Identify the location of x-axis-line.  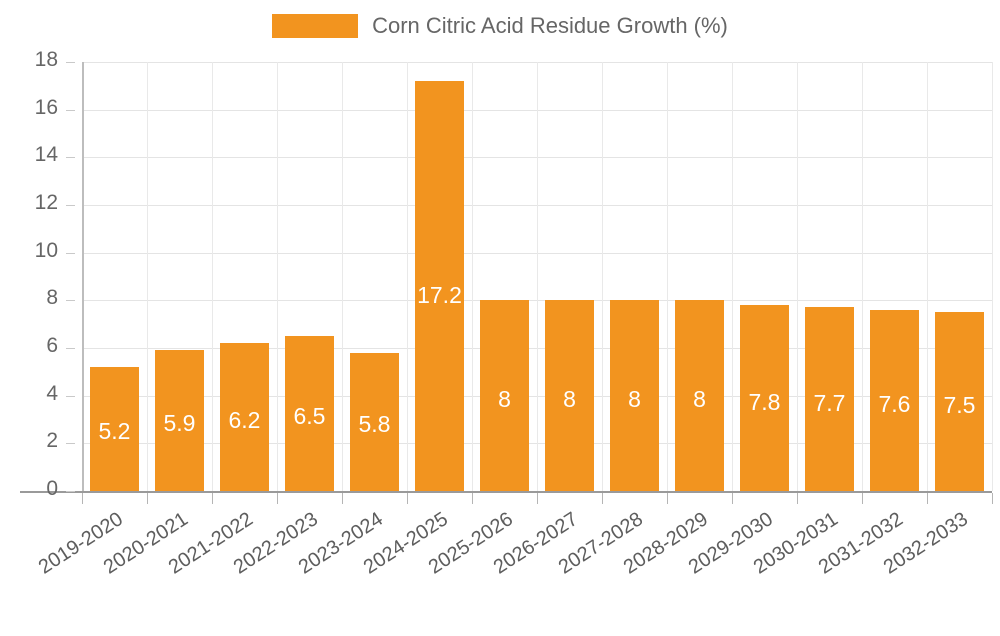
(506, 492).